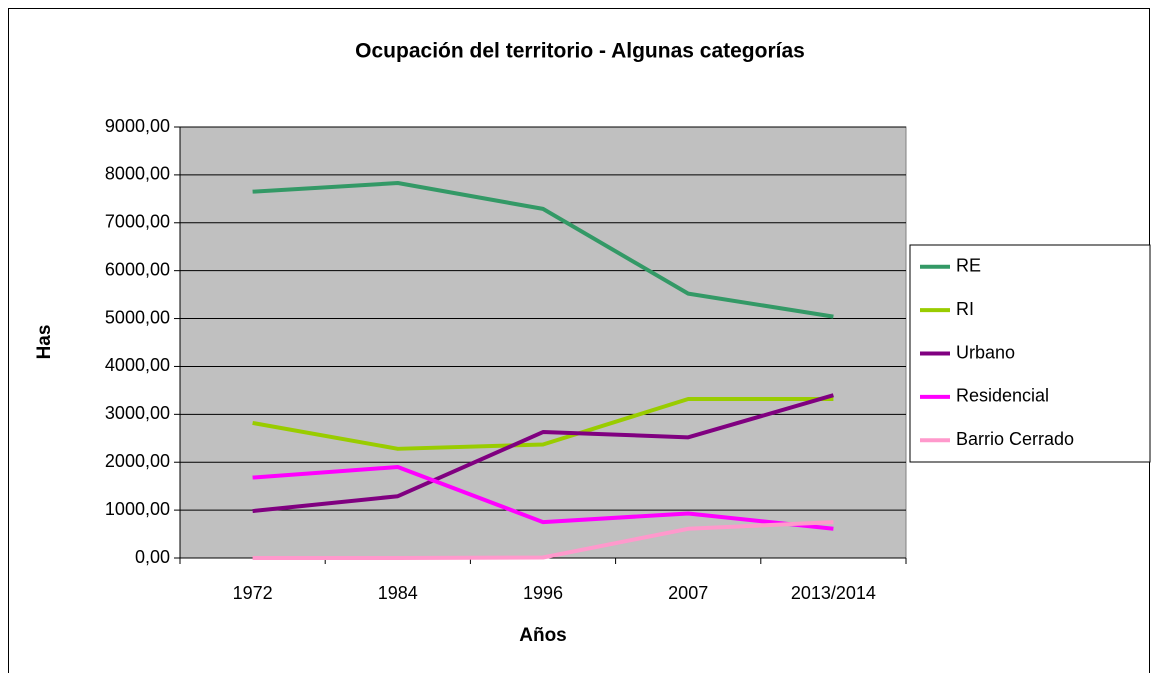 The width and height of the screenshot is (1159, 673). What do you see at coordinates (543, 593) in the screenshot?
I see `x-tick-label: 1996` at bounding box center [543, 593].